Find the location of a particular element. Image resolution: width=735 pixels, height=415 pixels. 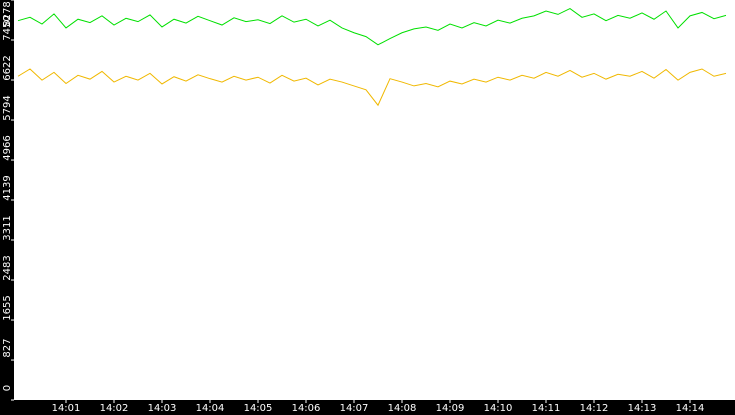

x-tick-label: 14:04 is located at coordinates (210, 408).